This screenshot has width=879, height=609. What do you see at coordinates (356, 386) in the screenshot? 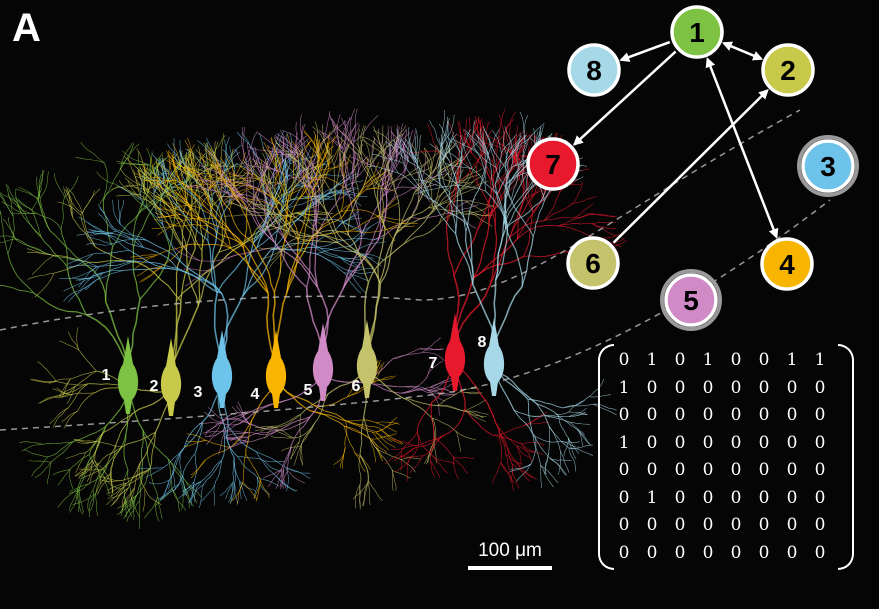
I see `neuron-label: 6` at bounding box center [356, 386].